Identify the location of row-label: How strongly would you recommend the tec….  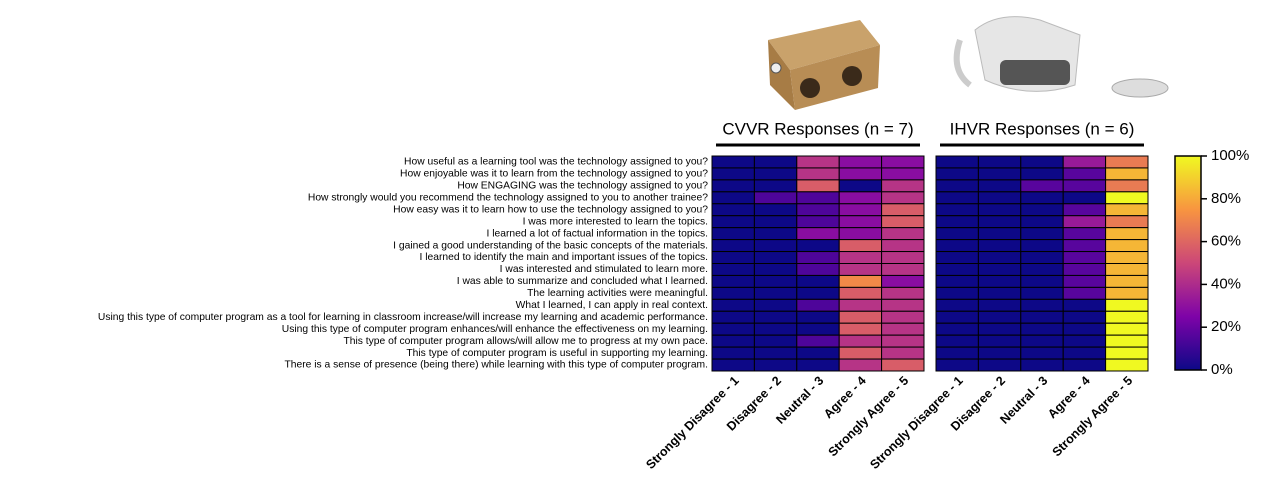
(508, 198).